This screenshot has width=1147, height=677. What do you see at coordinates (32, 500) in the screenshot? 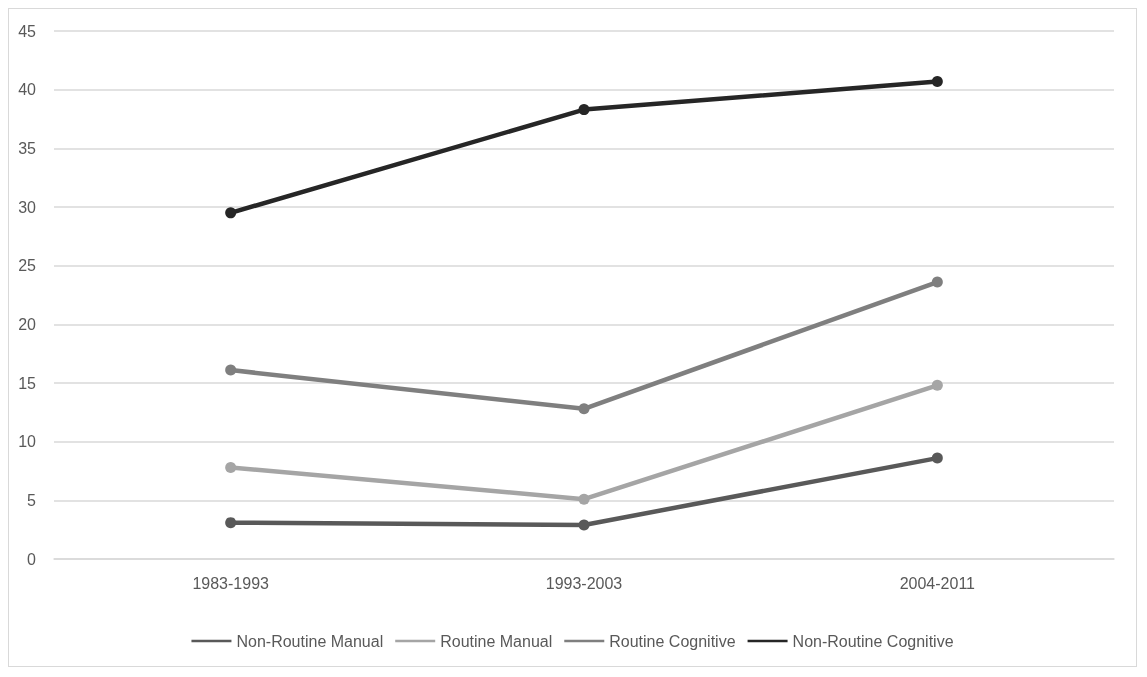
I see `y-tick-label: 5` at bounding box center [32, 500].